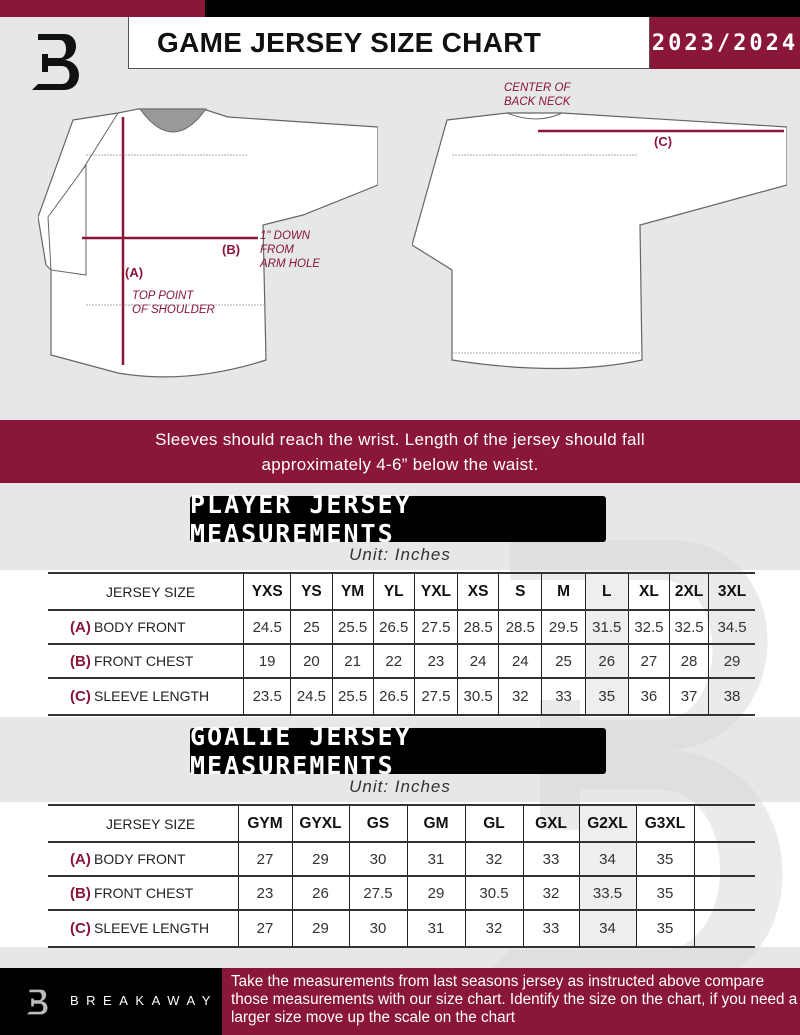 The width and height of the screenshot is (800, 1035). I want to click on table-row: (C) SLEEVE LENGTH 27 29 30 31 32 33 34 35, so click(401, 929).